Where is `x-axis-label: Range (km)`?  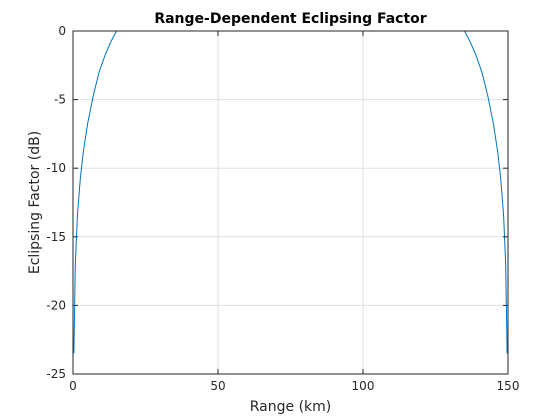
x-axis-label: Range (km) is located at coordinates (291, 407).